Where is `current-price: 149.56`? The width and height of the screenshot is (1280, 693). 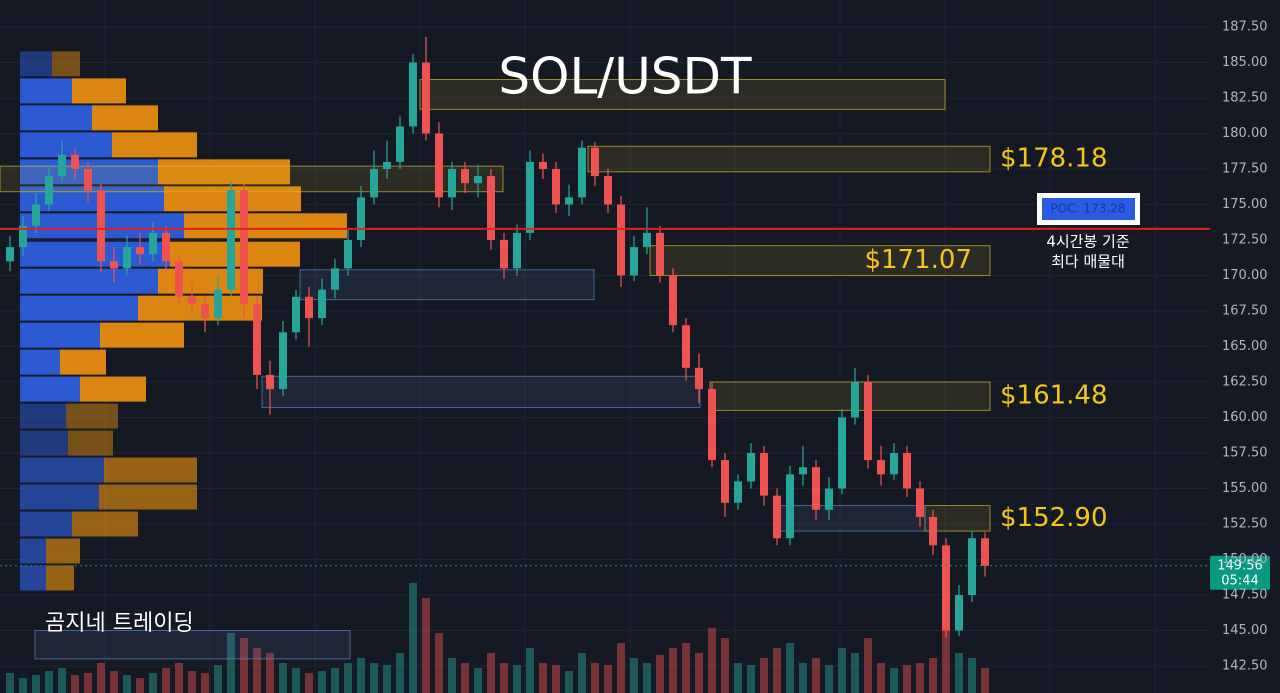 current-price: 149.56 is located at coordinates (1240, 565).